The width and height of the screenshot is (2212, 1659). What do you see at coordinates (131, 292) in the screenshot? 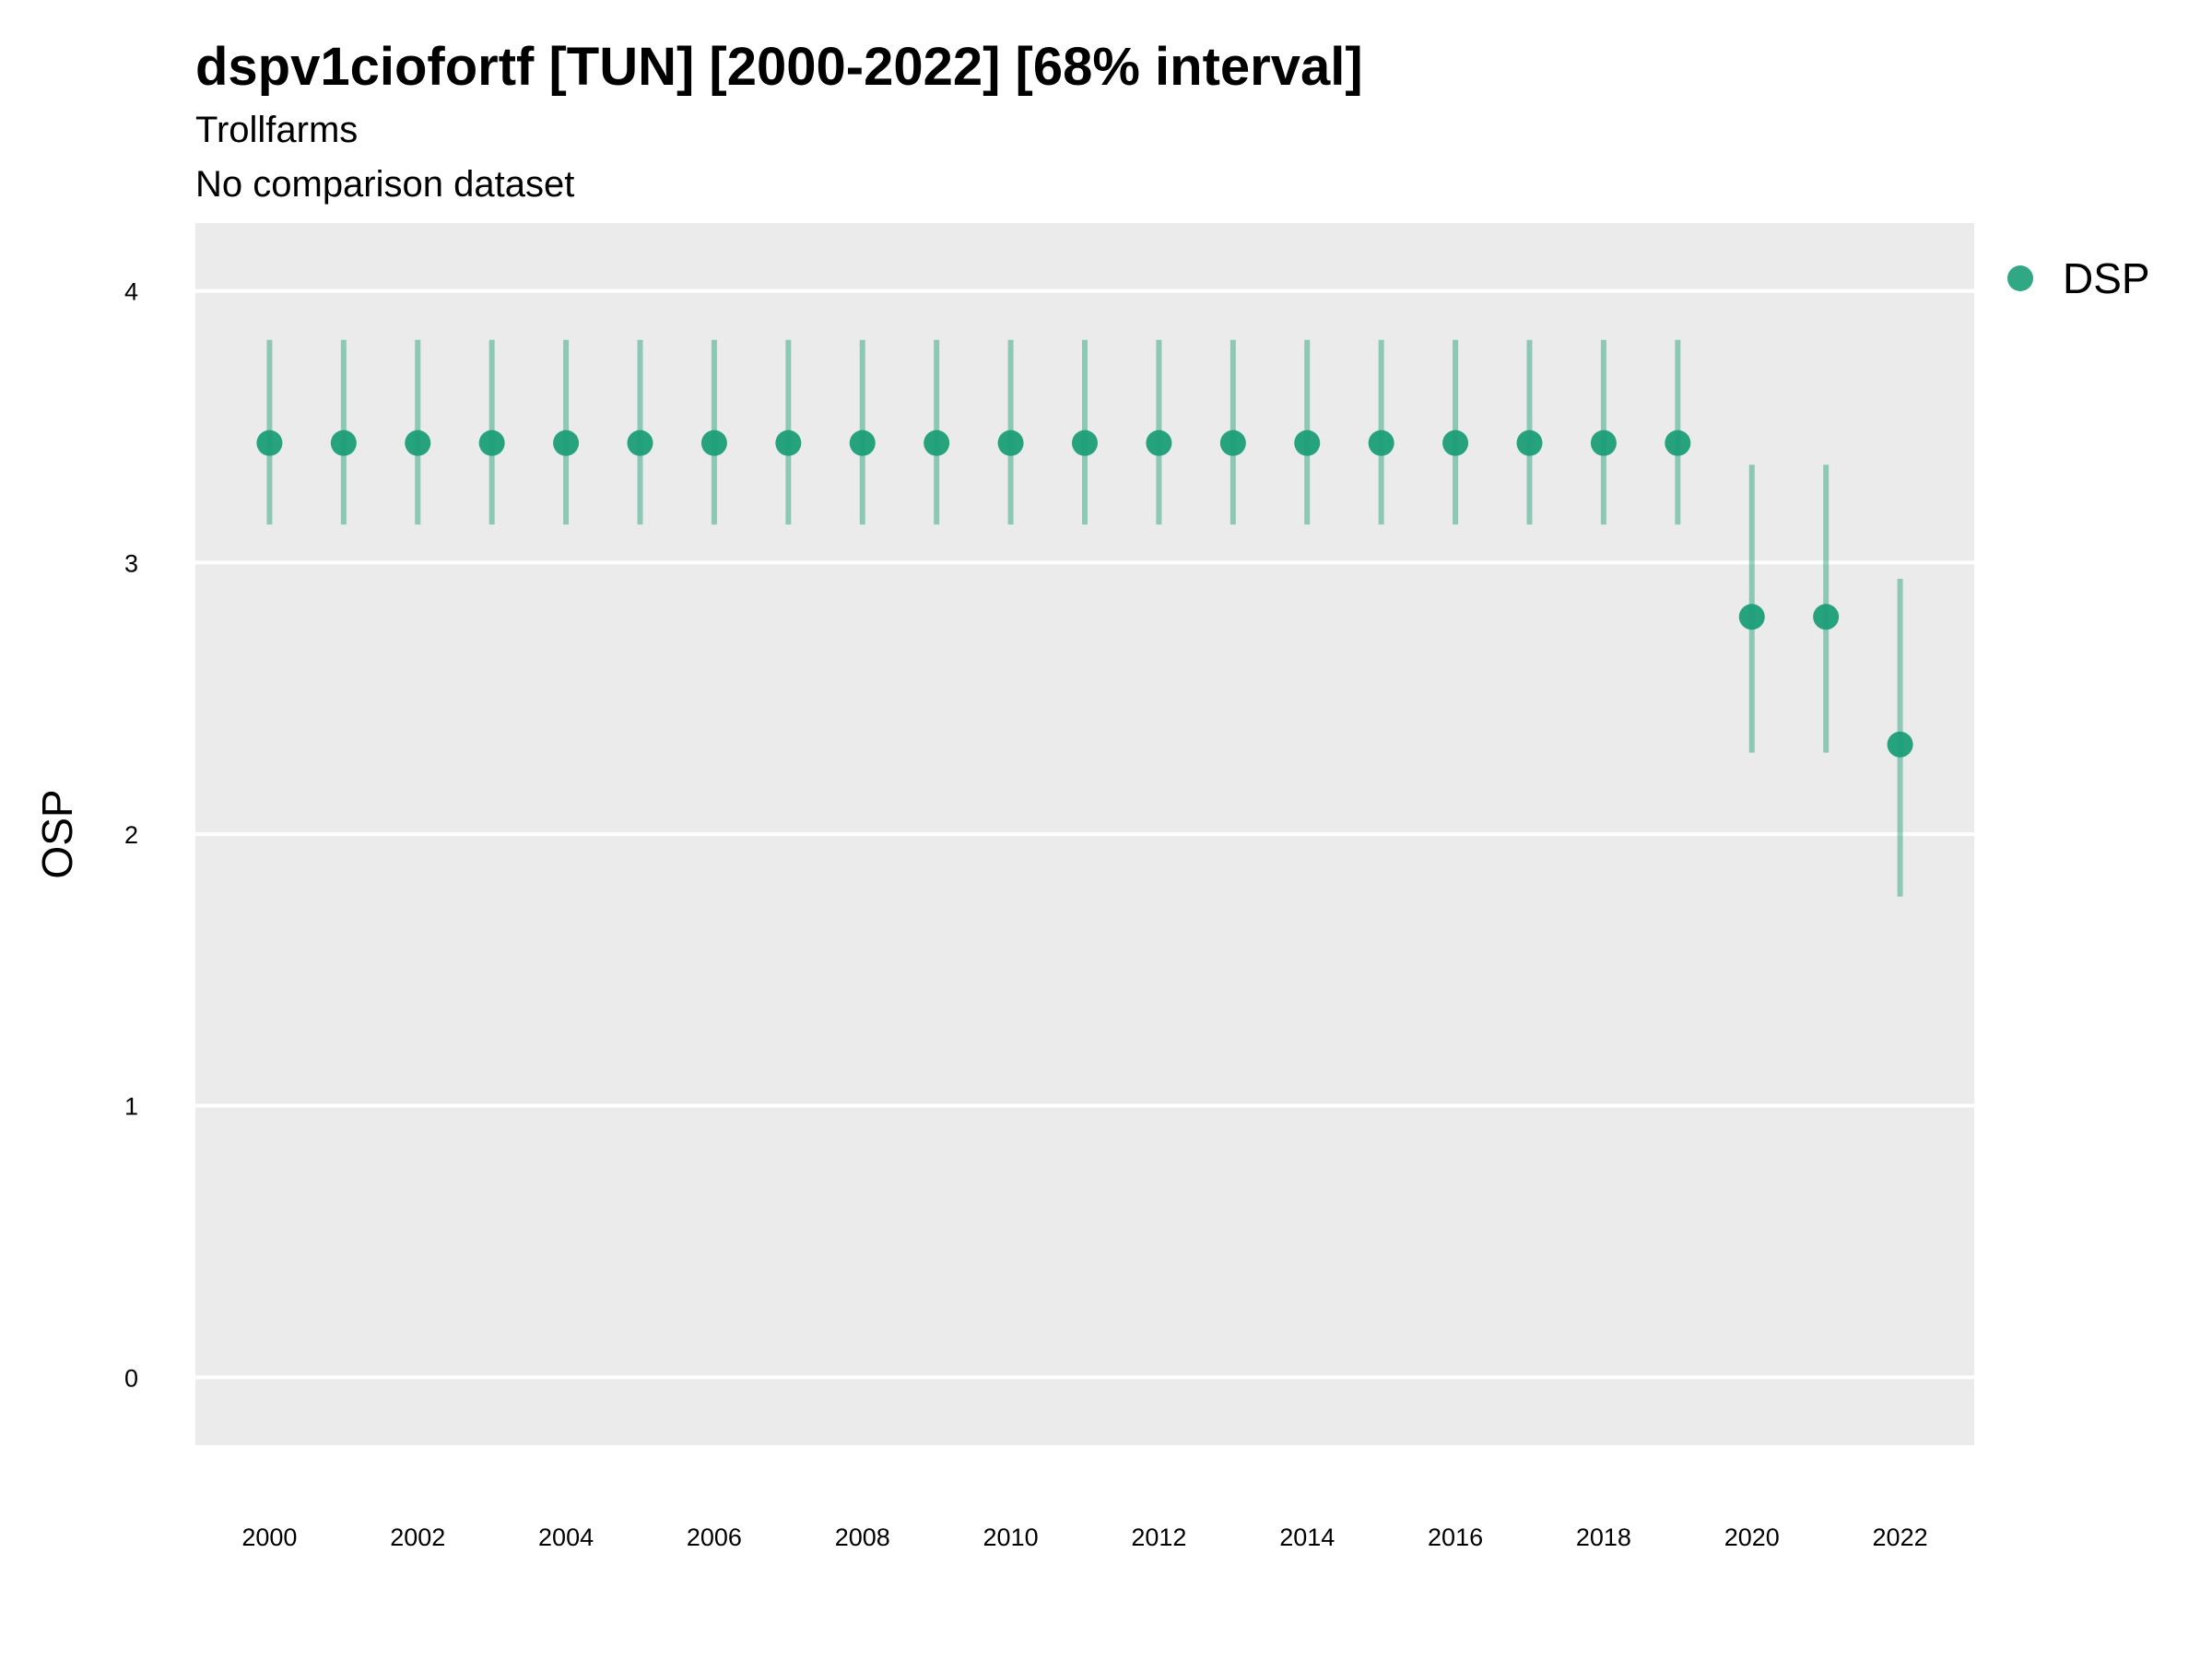
I see `y-tick-label: 4` at bounding box center [131, 292].